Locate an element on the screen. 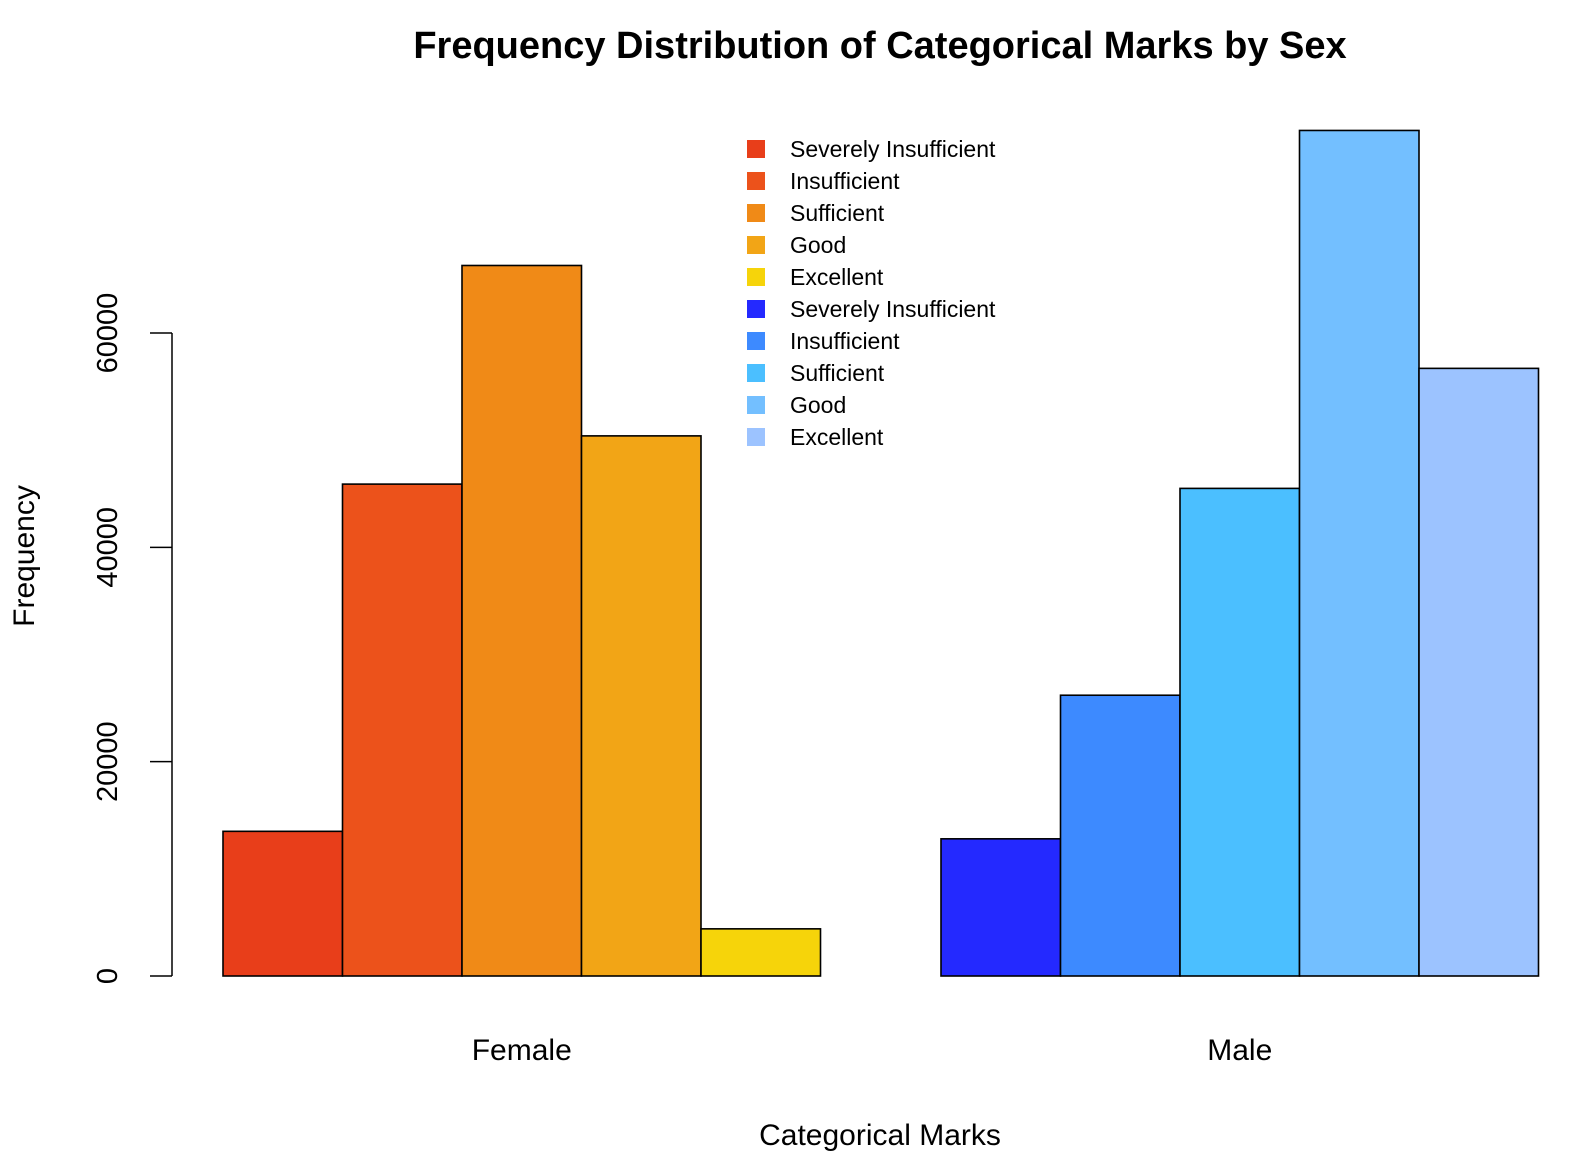 This screenshot has width=1592, height=1162. bar-male-sufficient is located at coordinates (1240, 732).